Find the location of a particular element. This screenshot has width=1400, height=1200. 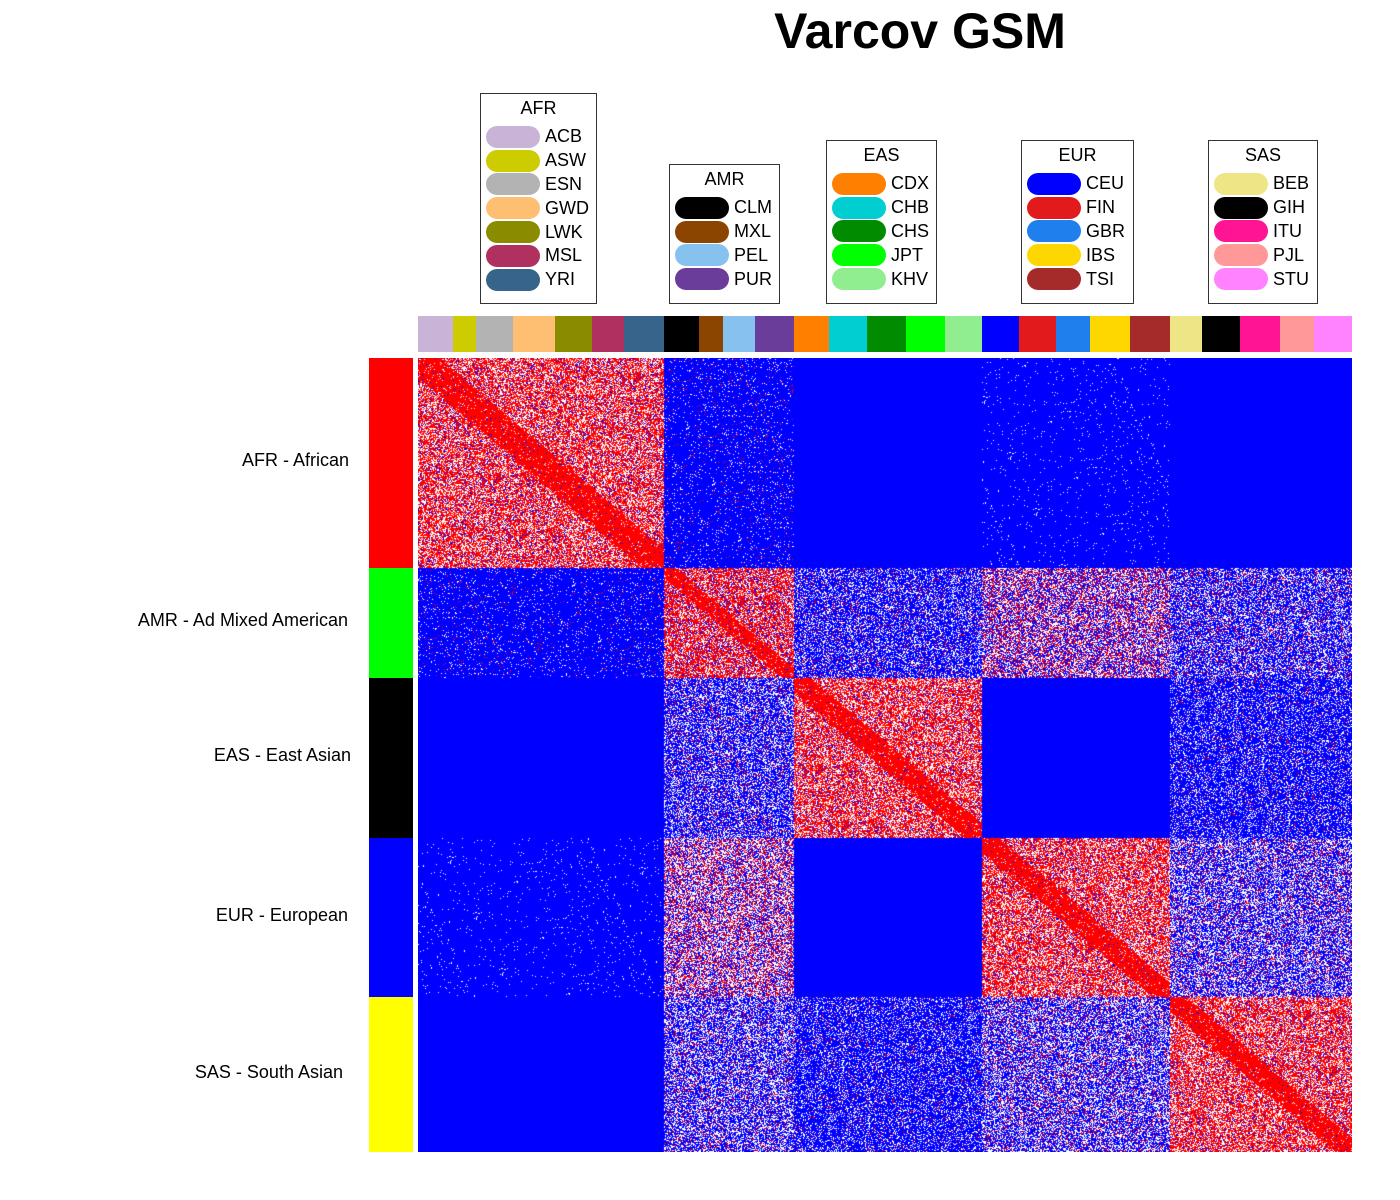

legend-item-jpt: JPT is located at coordinates (881, 255).